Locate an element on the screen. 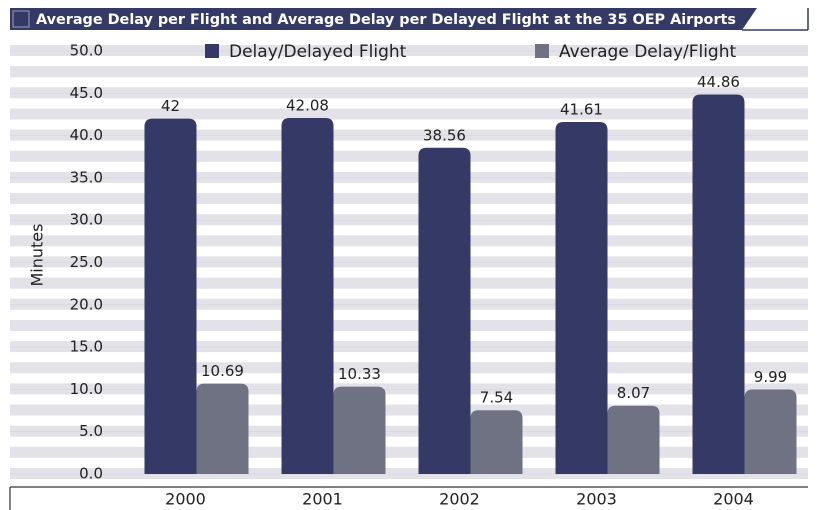 This screenshot has height=510, width=817. y-tick-label: 20.0 is located at coordinates (86, 304).